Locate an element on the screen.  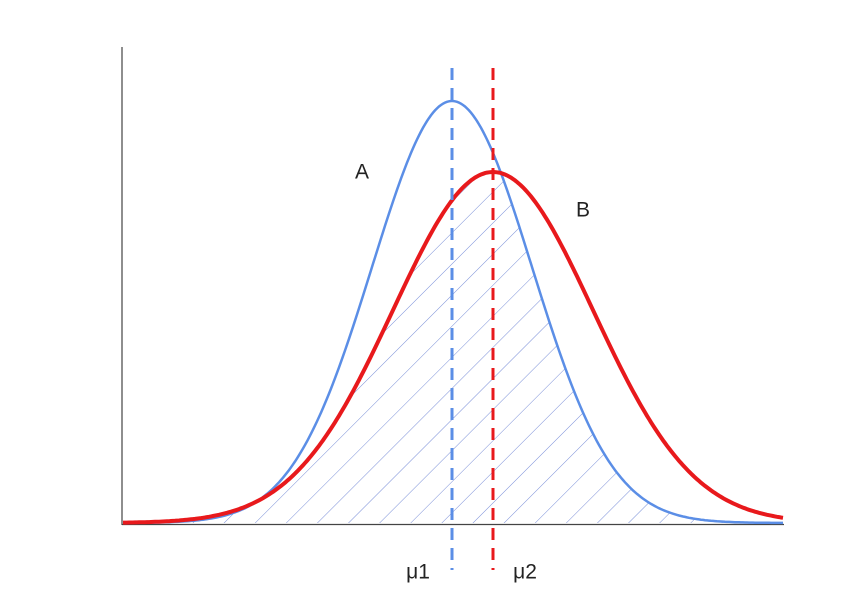
mean-2-label: μ2 is located at coordinates (525, 572).